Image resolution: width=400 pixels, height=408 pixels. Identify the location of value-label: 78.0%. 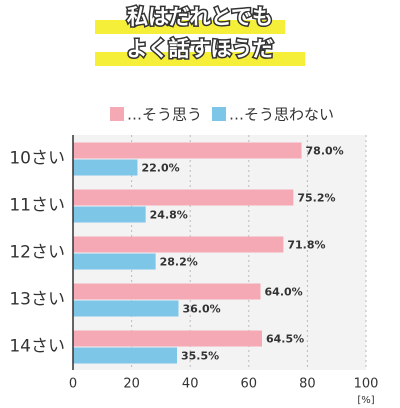
(325, 151).